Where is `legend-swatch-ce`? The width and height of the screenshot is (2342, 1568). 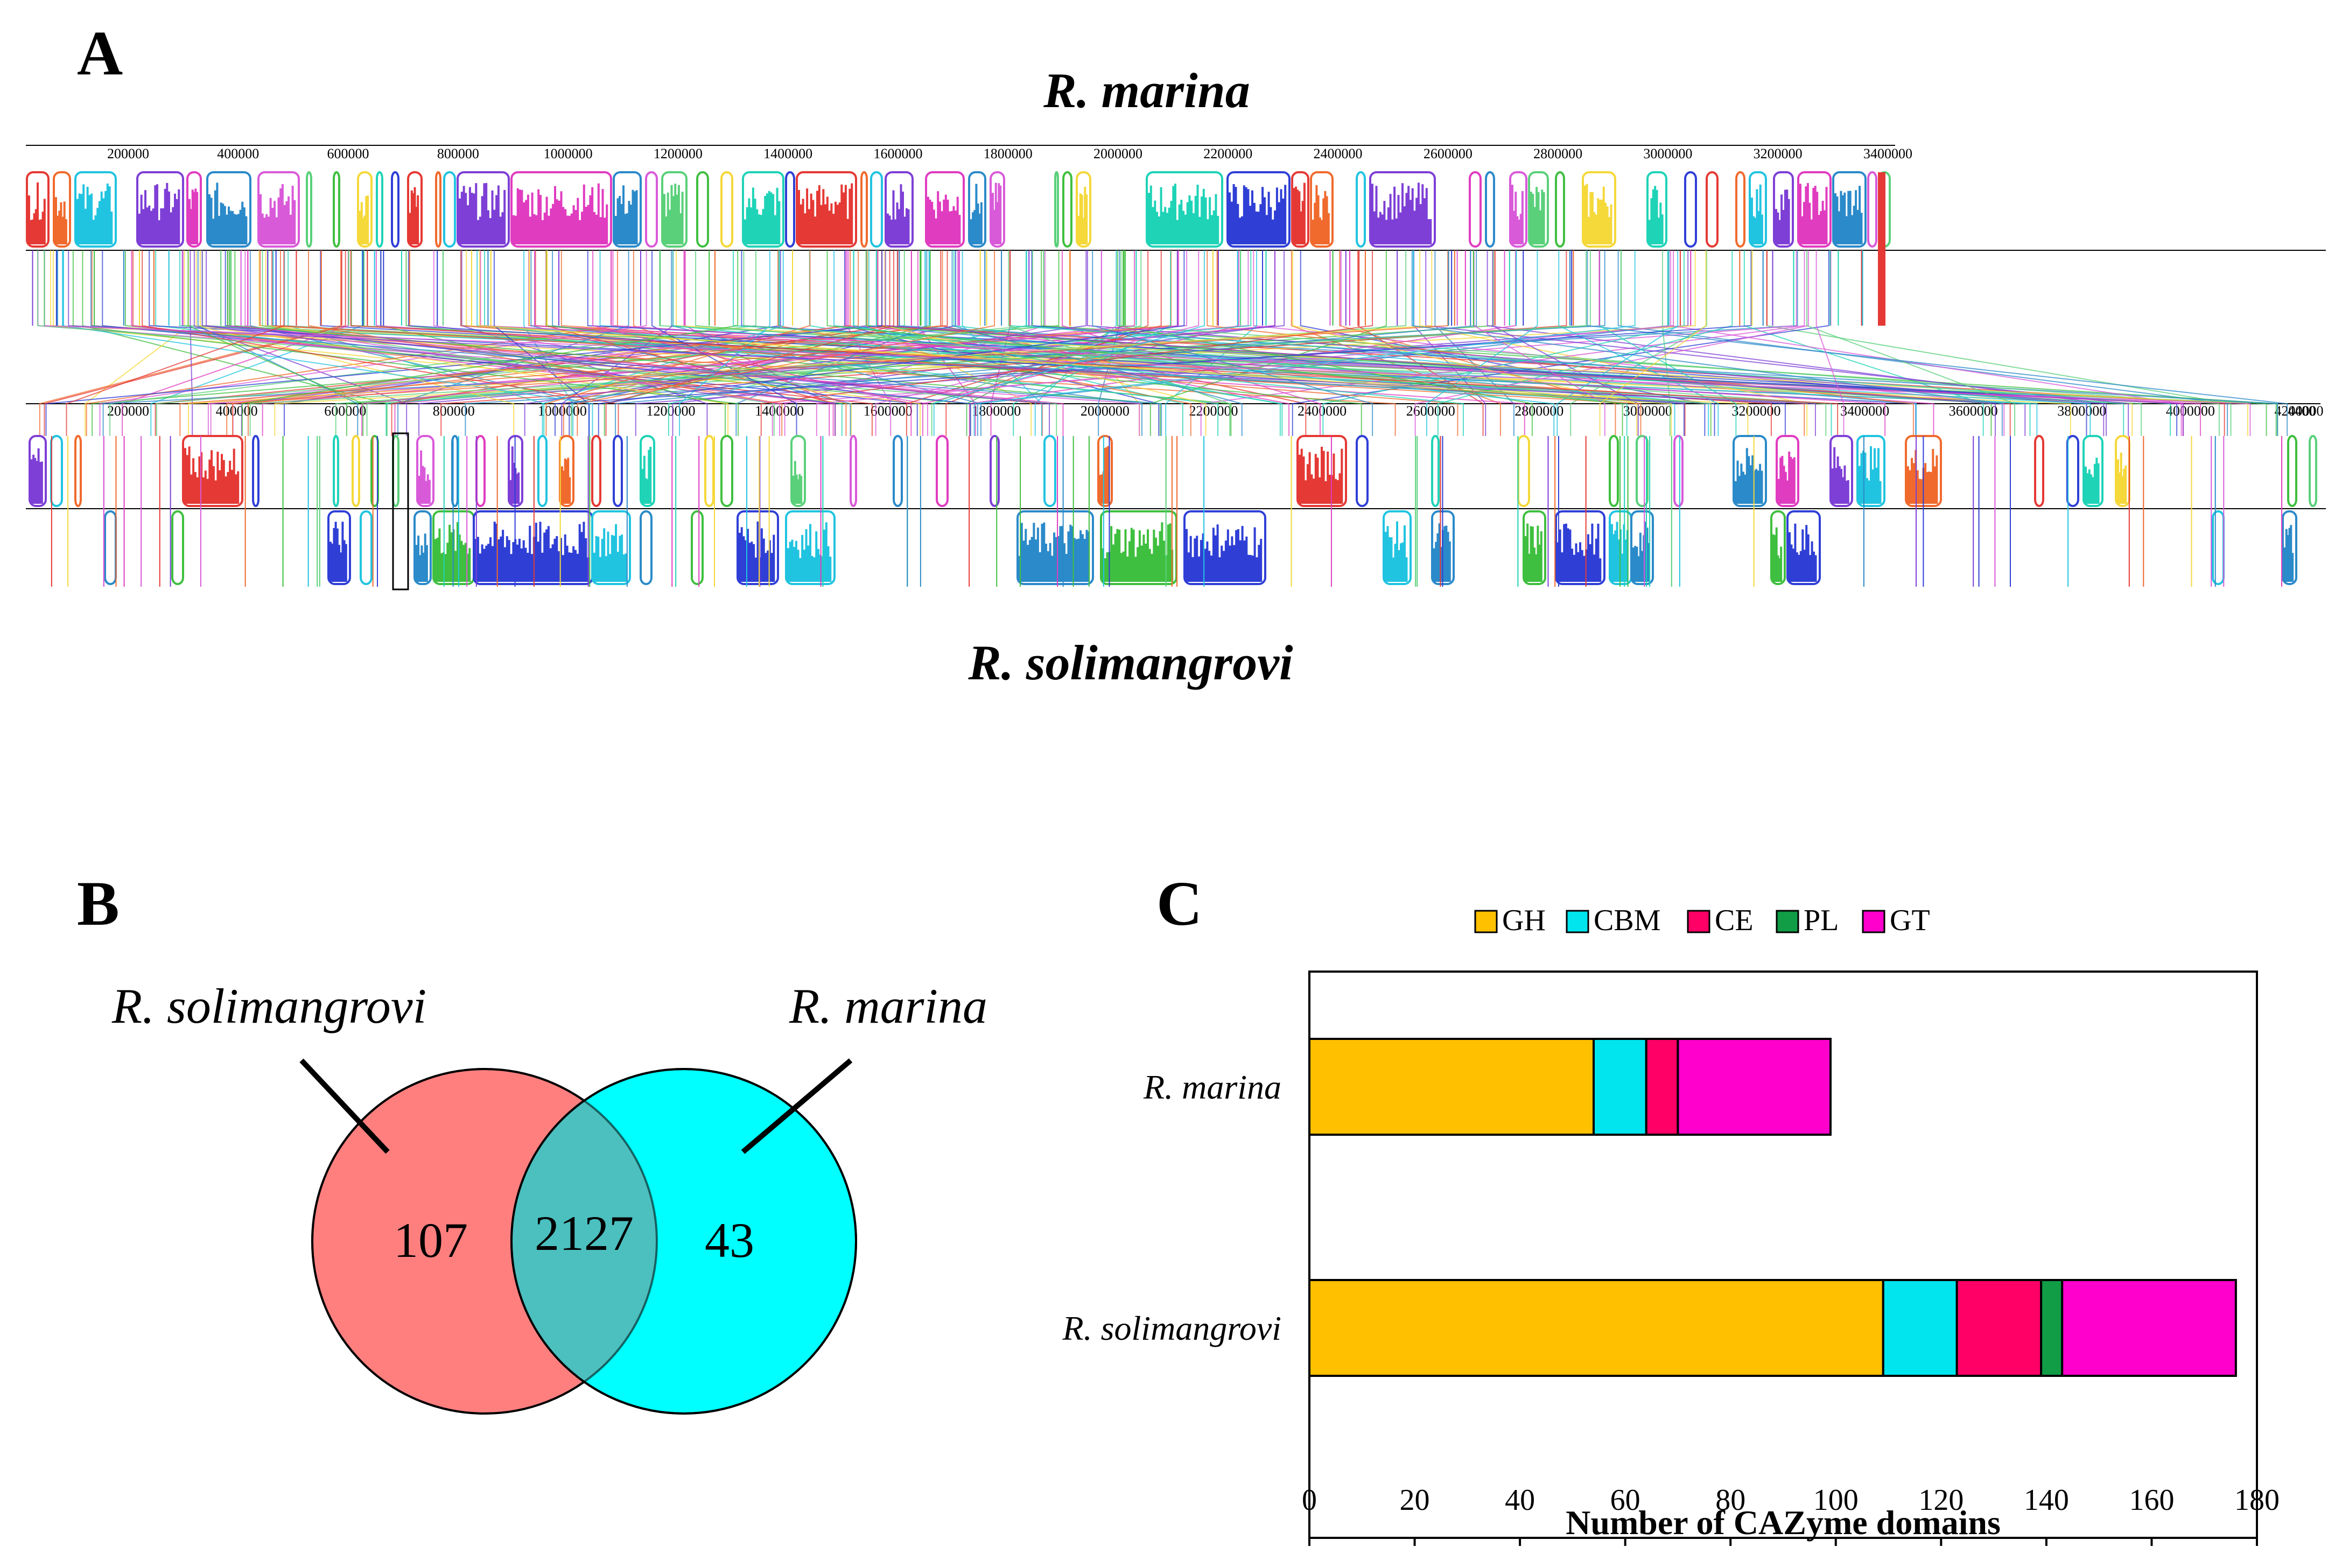
legend-swatch-ce is located at coordinates (1698, 922).